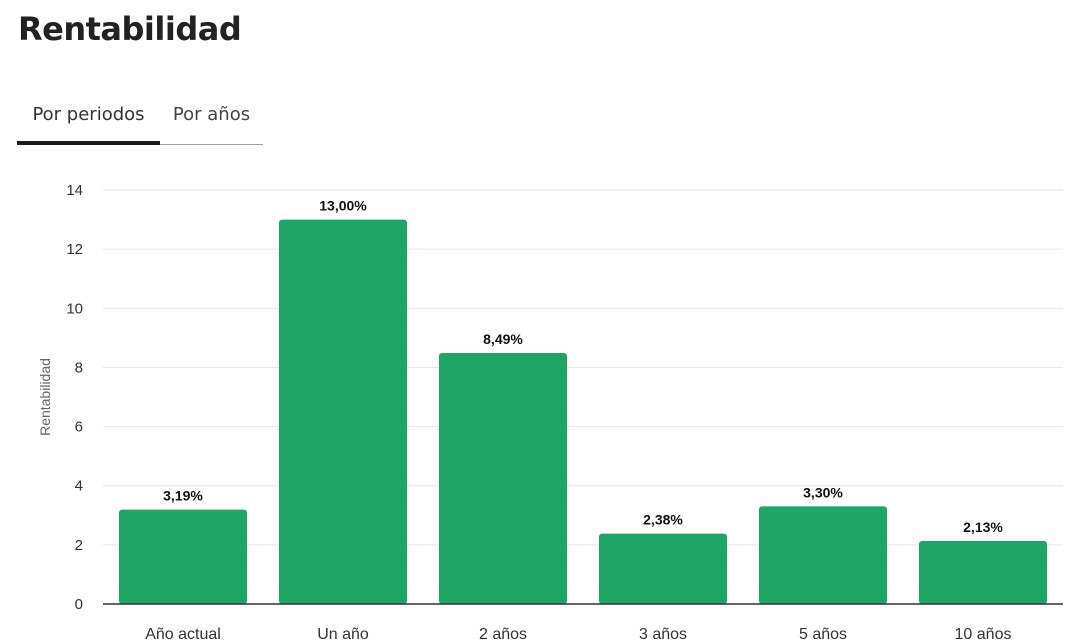 This screenshot has height=642, width=1085. I want to click on bar-value-label: 3,19%, so click(183, 496).